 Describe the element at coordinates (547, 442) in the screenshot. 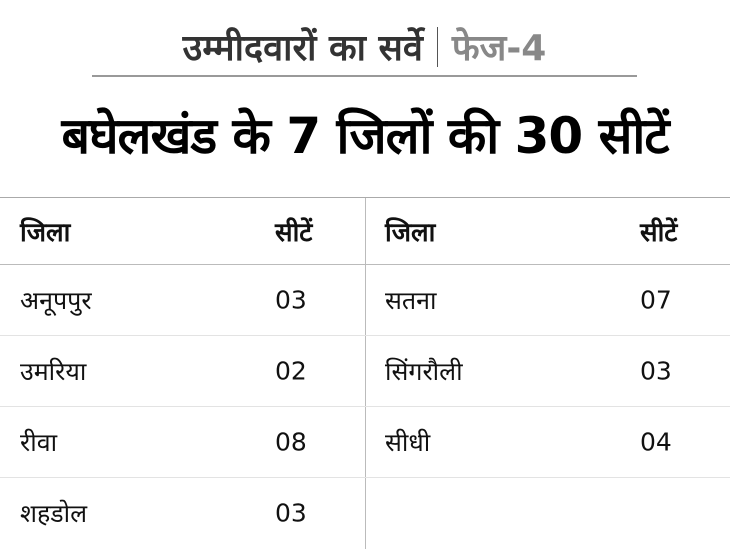

I see `table-row: सीधी 04` at that location.